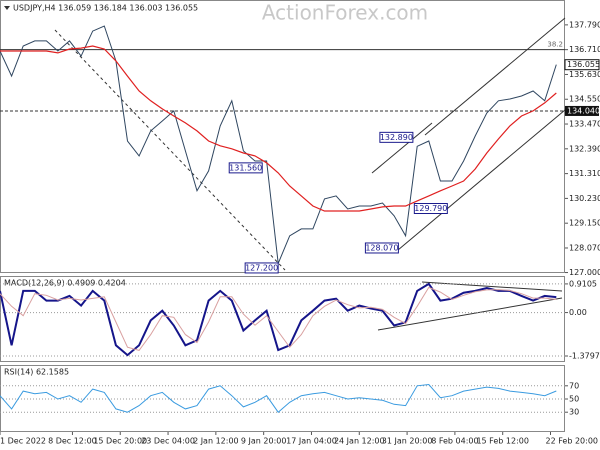 The height and width of the screenshot is (450, 600). I want to click on y-tick-label: 0.9105, so click(583, 283).